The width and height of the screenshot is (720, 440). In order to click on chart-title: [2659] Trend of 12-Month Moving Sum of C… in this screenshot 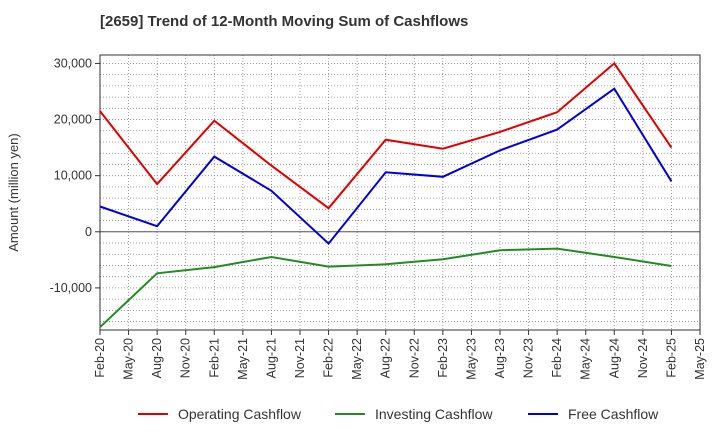, I will do `click(284, 21)`.